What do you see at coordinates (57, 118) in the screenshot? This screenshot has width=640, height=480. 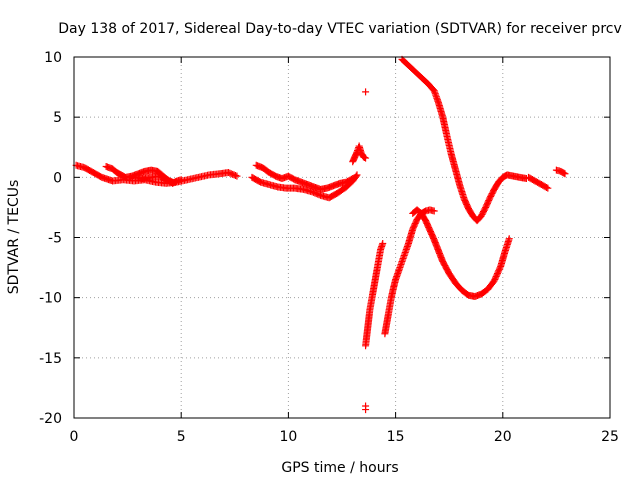 I see `y-tick-label: 5` at bounding box center [57, 118].